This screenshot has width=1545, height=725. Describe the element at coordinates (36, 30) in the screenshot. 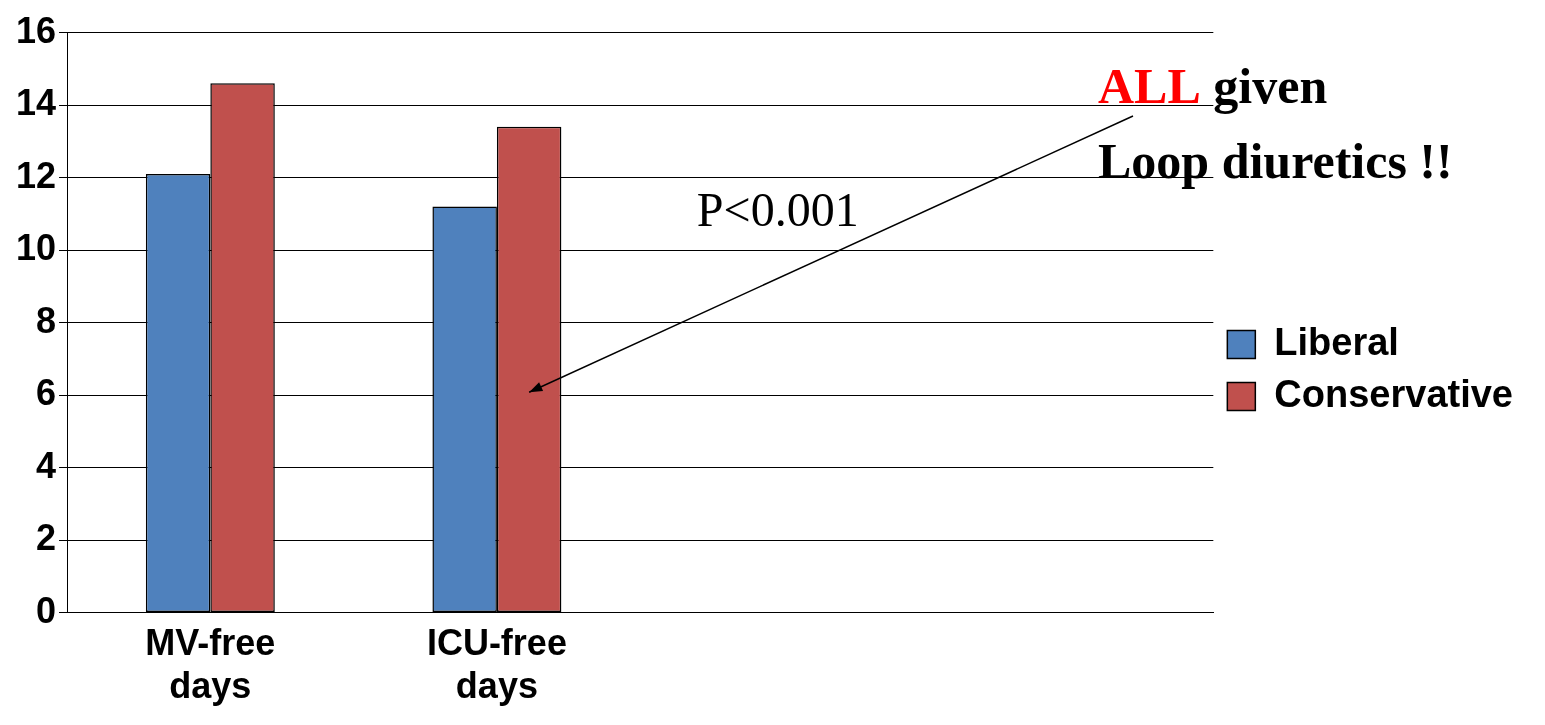

I see `y-tick-label: 16` at that location.